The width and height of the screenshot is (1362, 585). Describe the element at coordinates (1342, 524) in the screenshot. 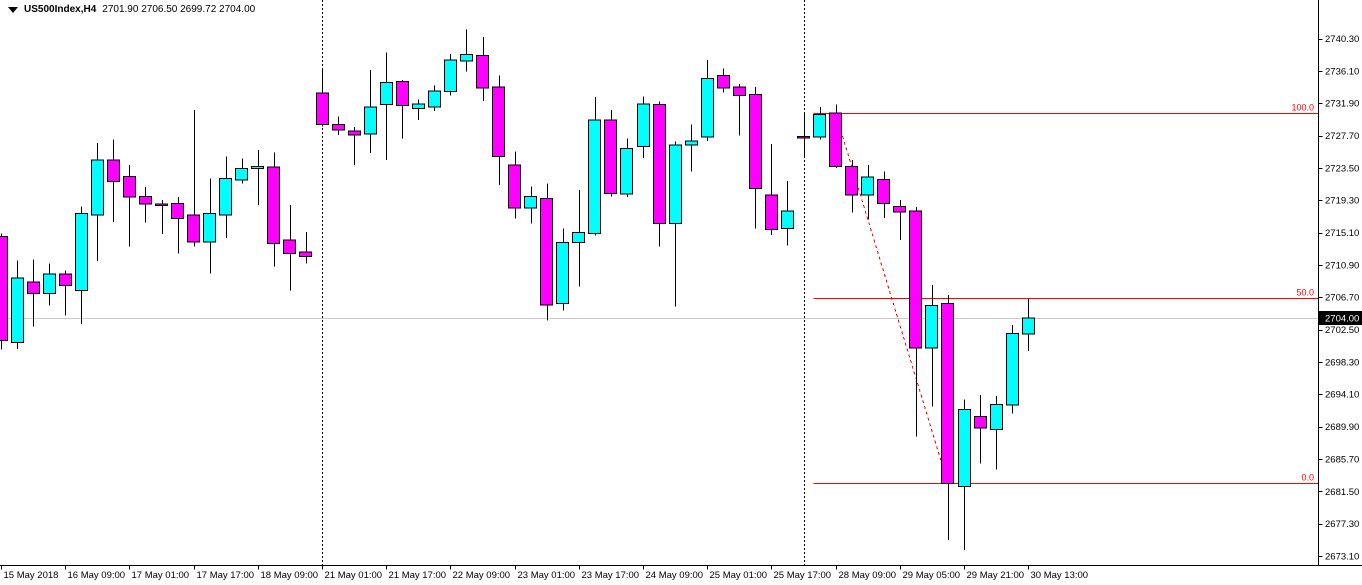

I see `price-label: 2677.30` at that location.